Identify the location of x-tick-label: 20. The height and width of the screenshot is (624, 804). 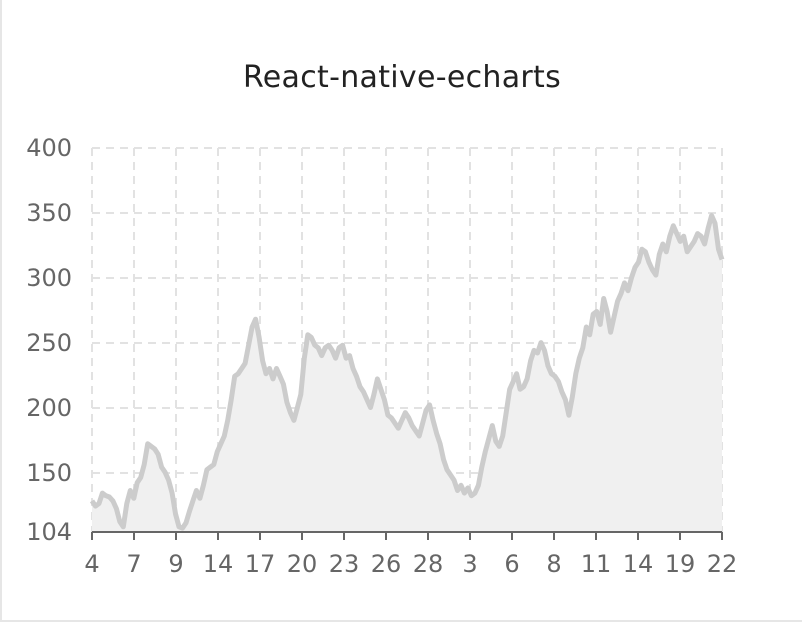
(302, 564).